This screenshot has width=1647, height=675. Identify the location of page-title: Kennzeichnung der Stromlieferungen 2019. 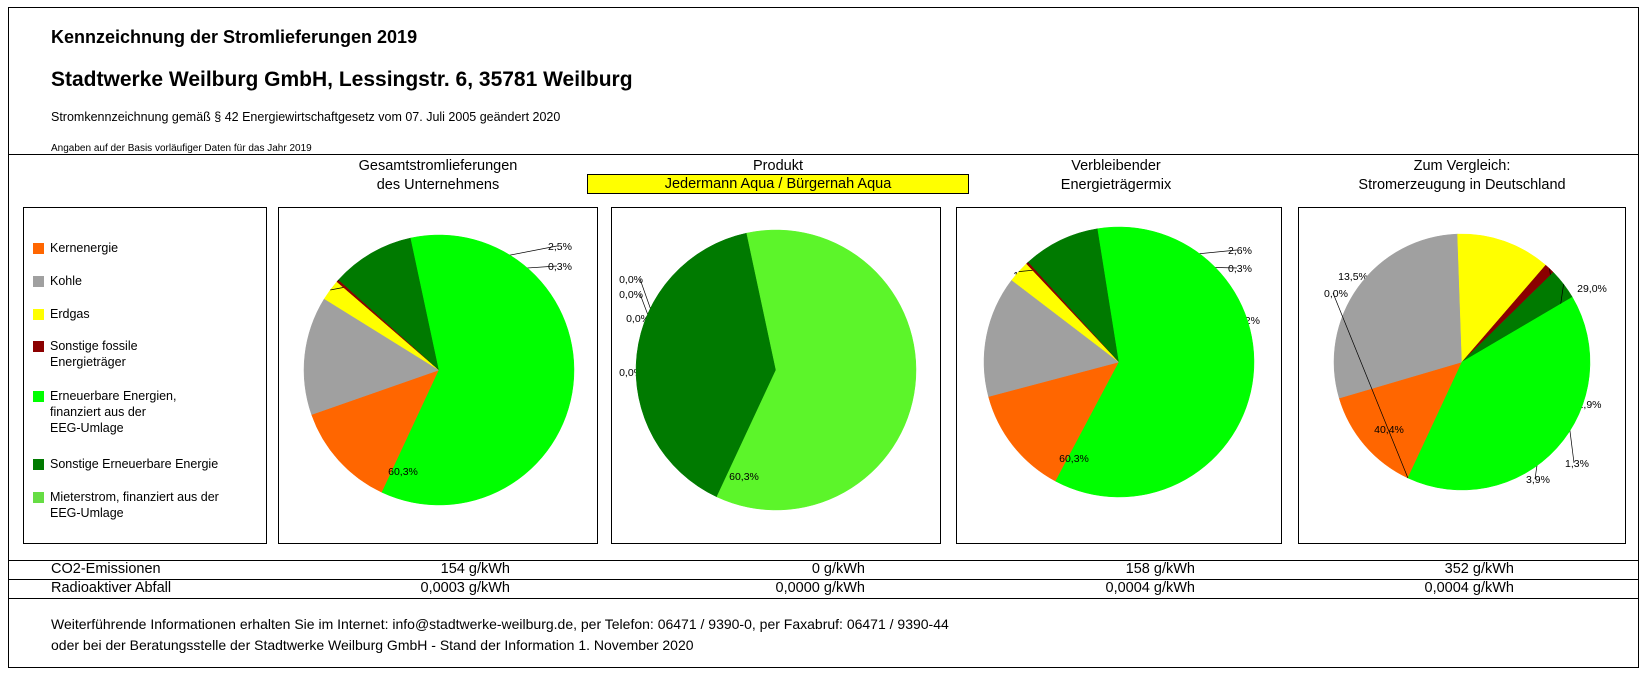
(234, 37).